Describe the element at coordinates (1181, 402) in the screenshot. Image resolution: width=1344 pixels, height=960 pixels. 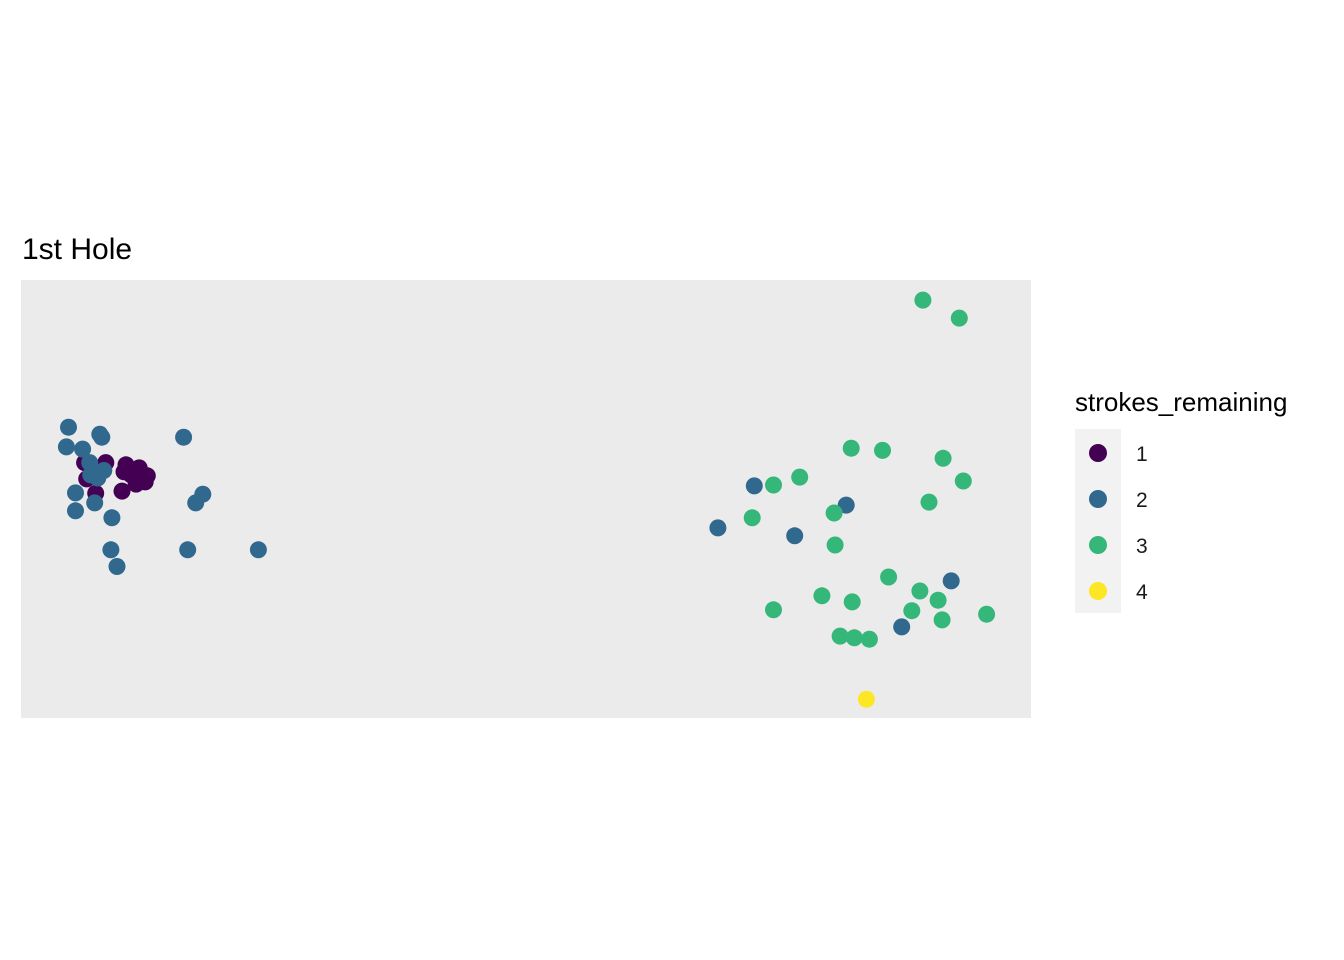
I see `legend-title: strokes_remaining` at that location.